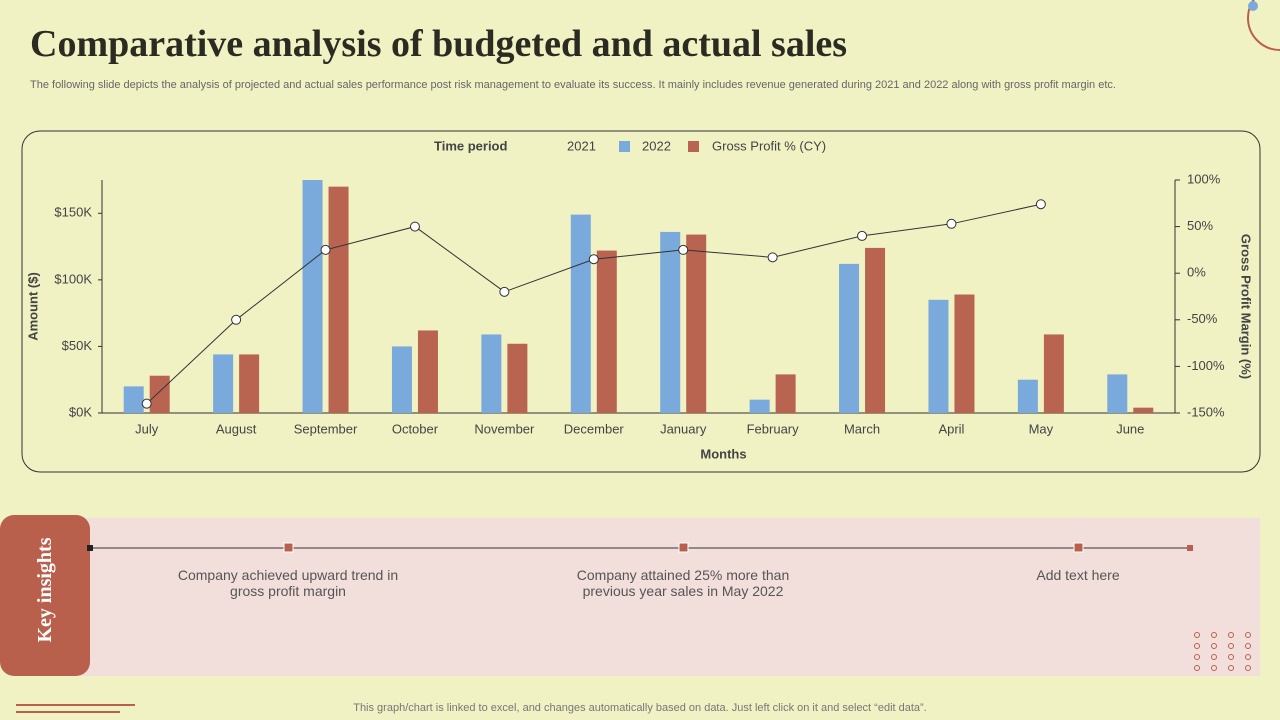 Image resolution: width=1280 pixels, height=720 pixels. What do you see at coordinates (723, 453) in the screenshot?
I see `x-axis-label: Months` at bounding box center [723, 453].